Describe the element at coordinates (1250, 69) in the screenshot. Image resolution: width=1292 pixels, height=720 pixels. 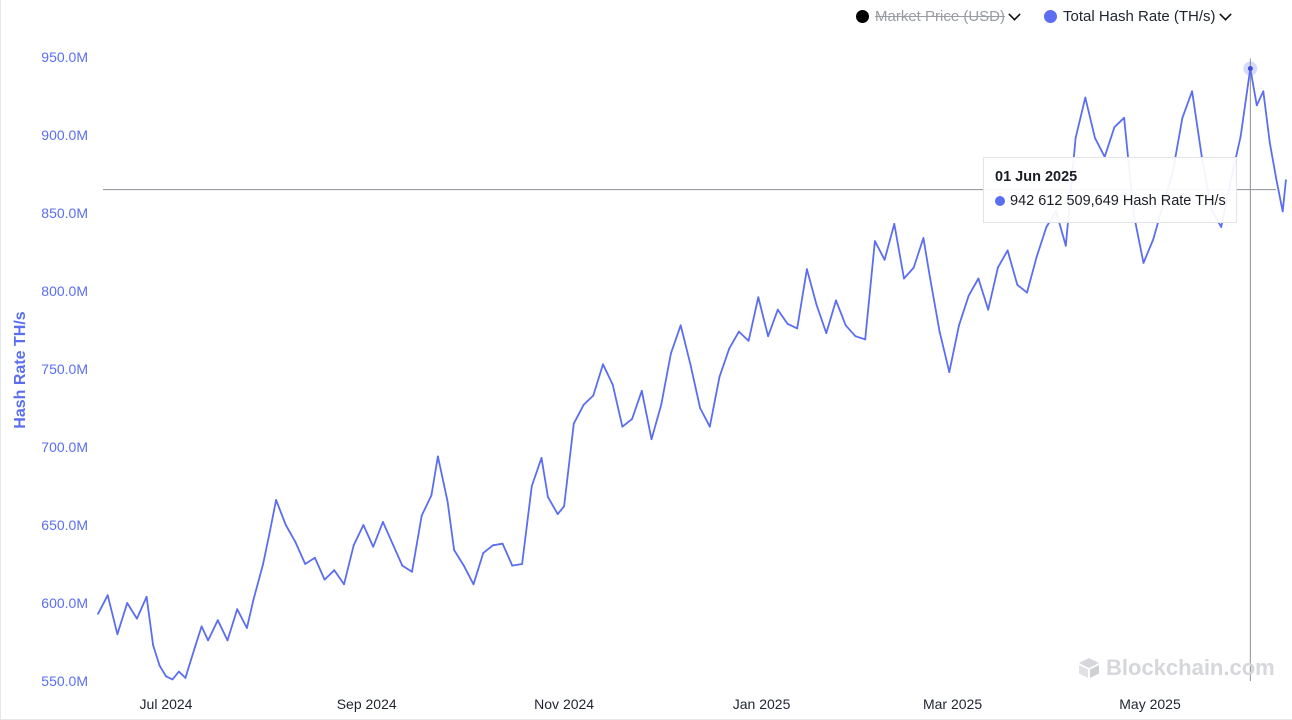
I see `hover-point` at that location.